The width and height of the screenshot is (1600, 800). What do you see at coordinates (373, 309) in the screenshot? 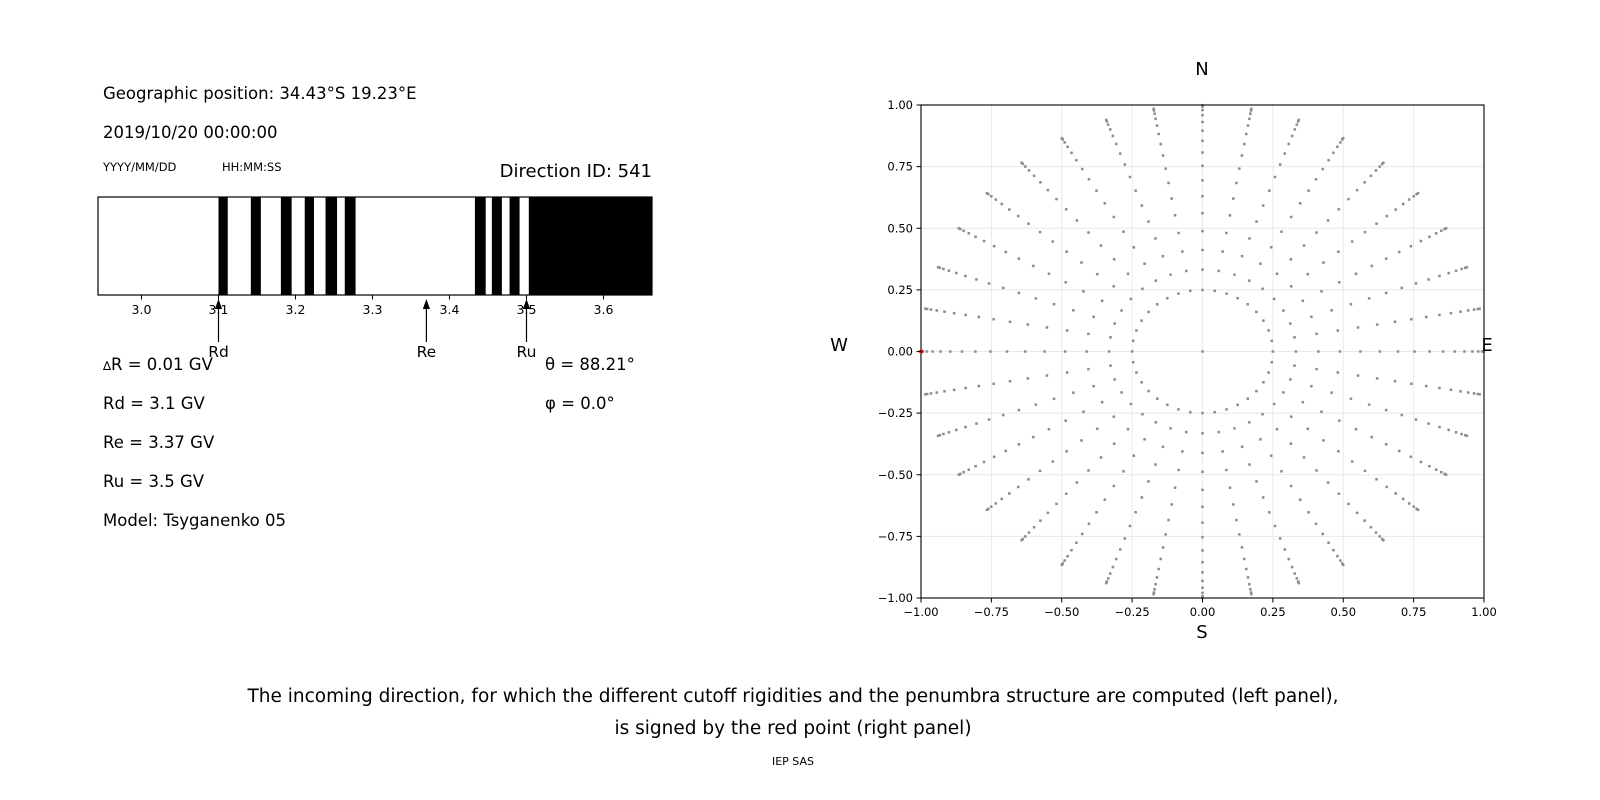
I see `x-tick-label: 3.3` at bounding box center [373, 309].